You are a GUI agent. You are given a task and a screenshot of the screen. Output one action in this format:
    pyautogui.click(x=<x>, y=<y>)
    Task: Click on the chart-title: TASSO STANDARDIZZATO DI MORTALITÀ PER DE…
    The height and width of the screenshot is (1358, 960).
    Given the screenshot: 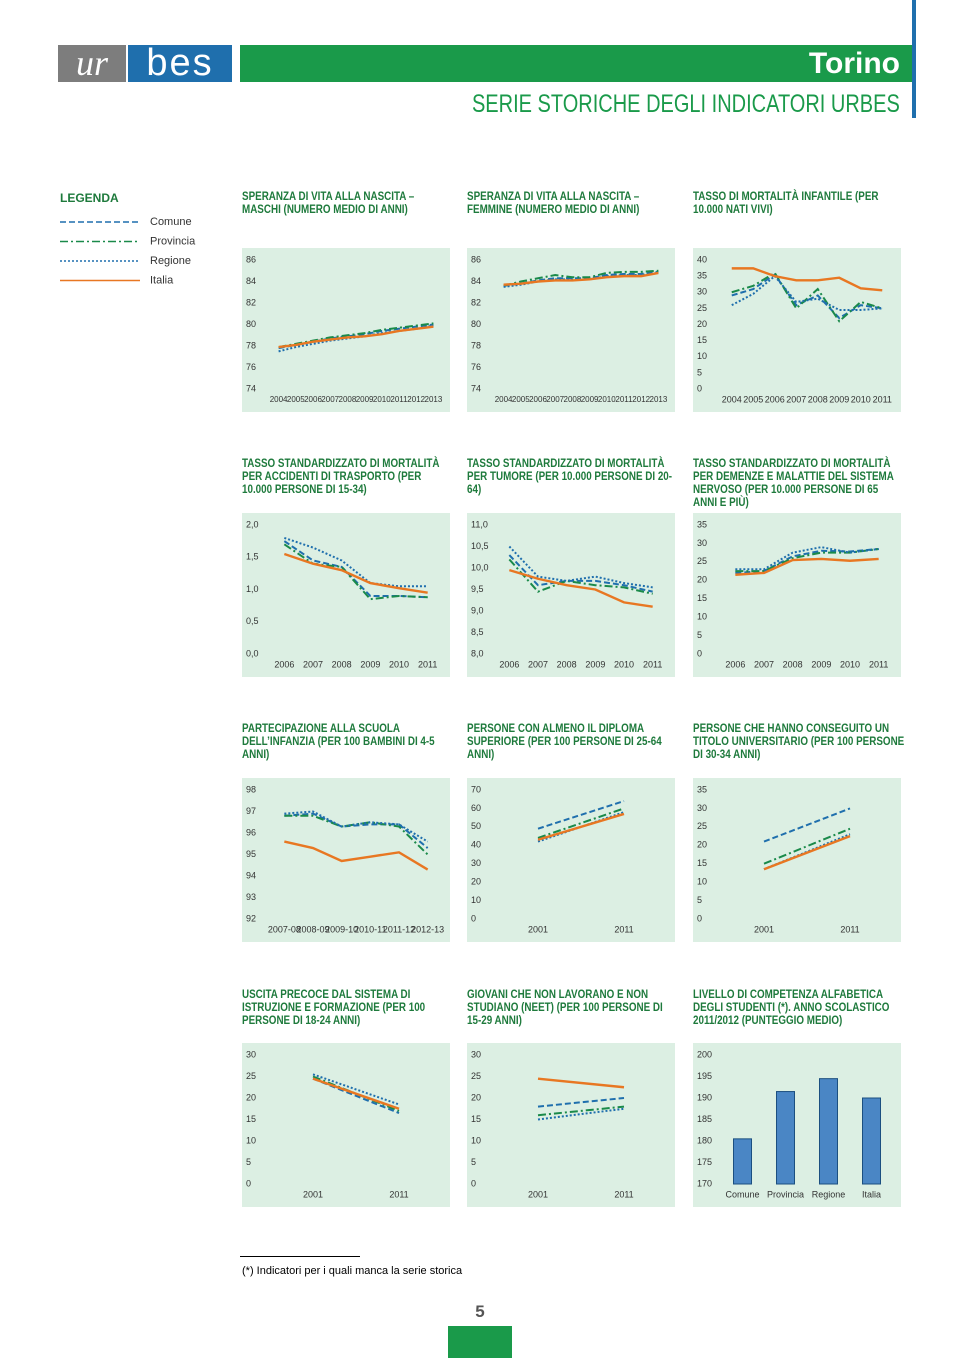 What is the action you would take?
    pyautogui.click(x=793, y=482)
    